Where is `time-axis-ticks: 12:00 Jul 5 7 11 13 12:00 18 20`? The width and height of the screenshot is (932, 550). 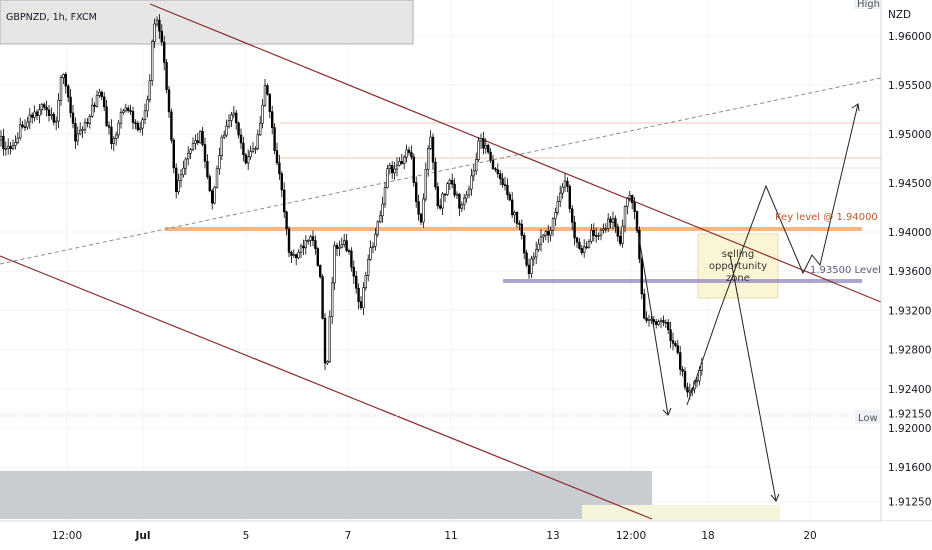 time-axis-ticks: 12:00 Jul 5 7 11 13 12:00 18 20 is located at coordinates (434, 536).